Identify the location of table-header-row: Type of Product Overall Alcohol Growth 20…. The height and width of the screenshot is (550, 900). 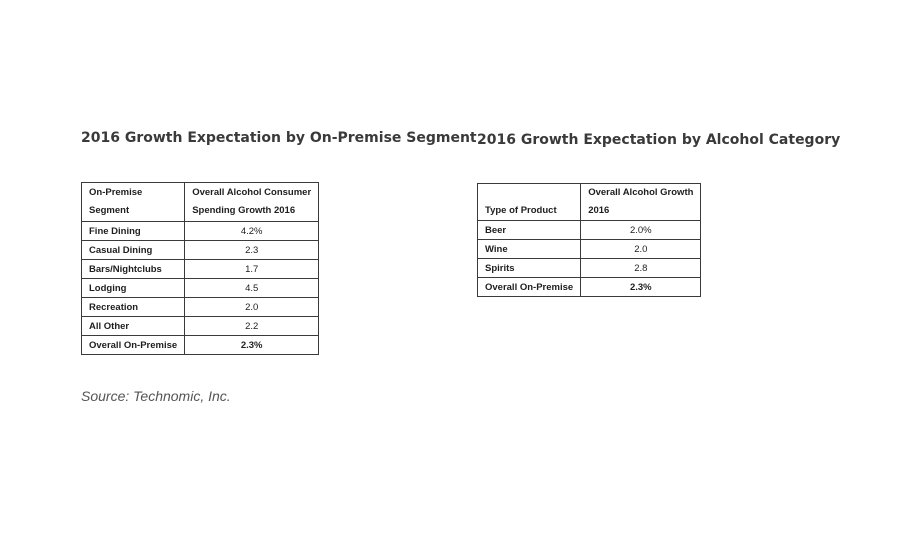
(589, 202).